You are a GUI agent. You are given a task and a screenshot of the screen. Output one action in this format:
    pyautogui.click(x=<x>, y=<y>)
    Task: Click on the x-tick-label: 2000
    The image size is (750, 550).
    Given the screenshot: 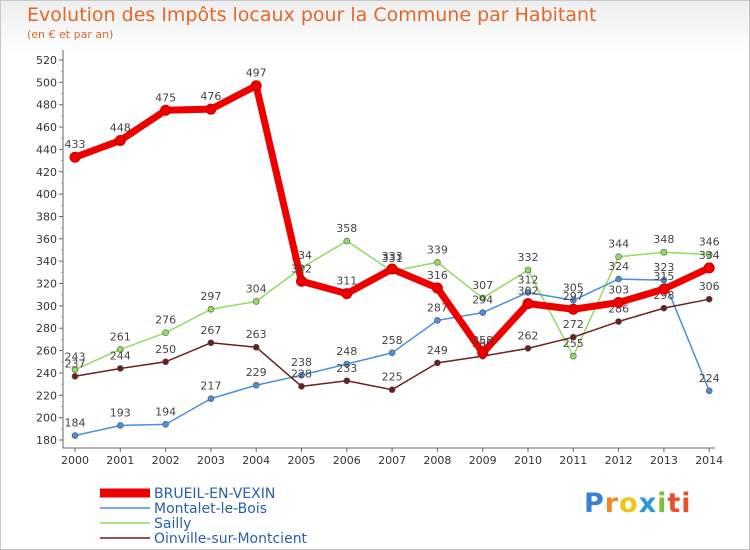 What is the action you would take?
    pyautogui.click(x=75, y=460)
    